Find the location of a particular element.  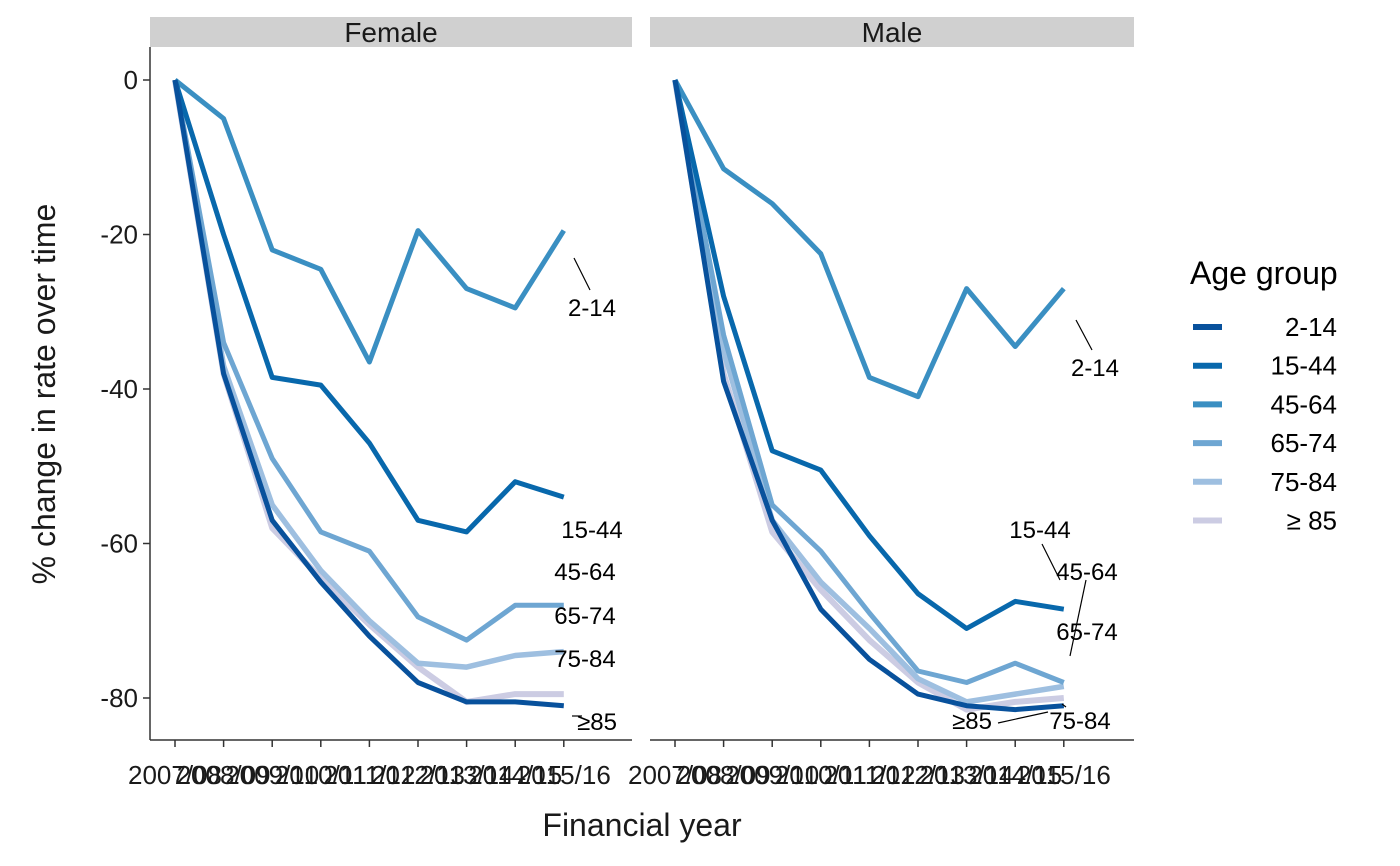

legend-label: 2-14 is located at coordinates (1311, 327).